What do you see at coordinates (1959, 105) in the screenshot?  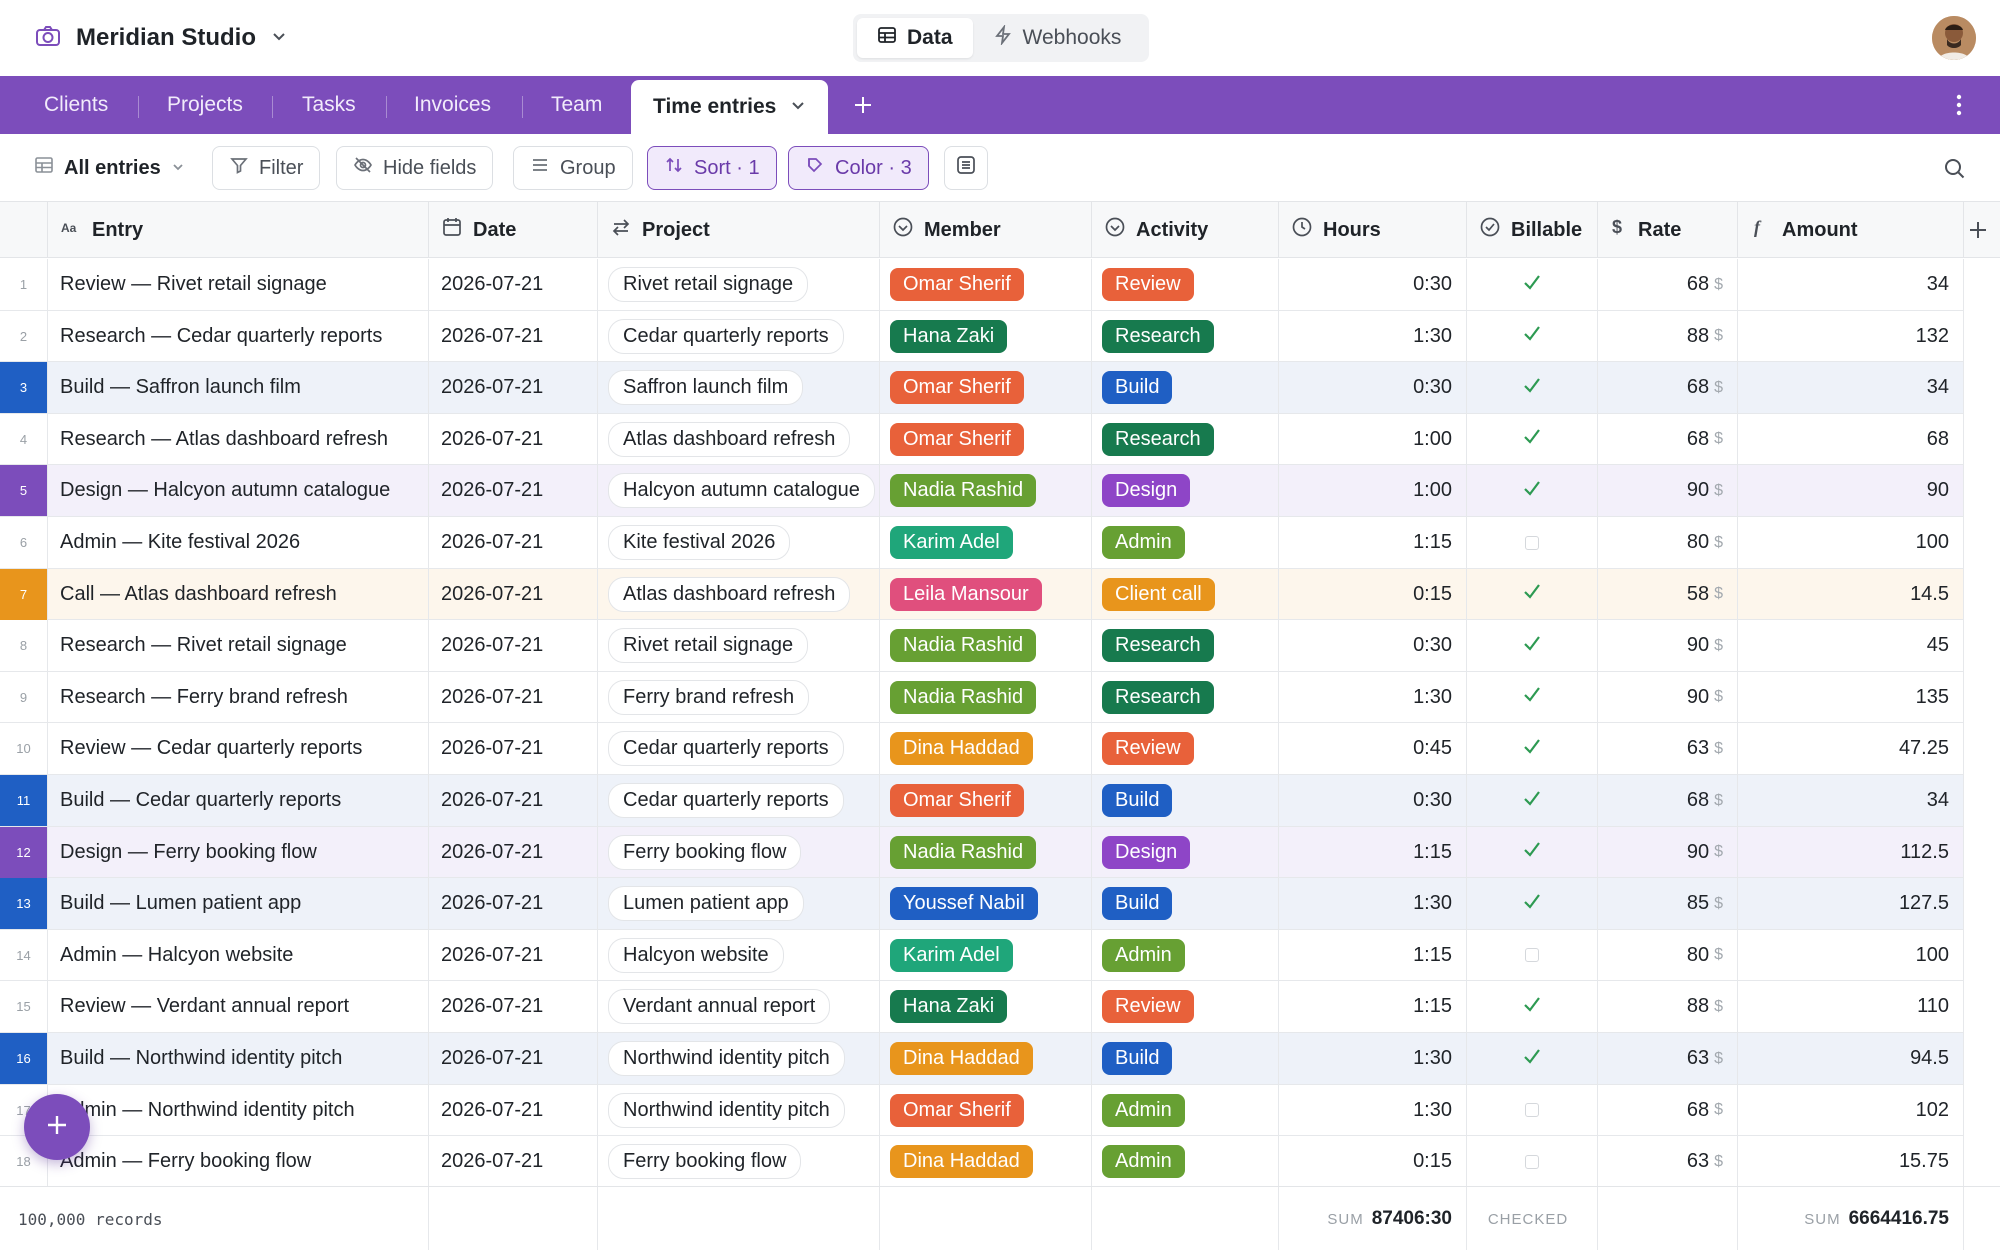 I see `more-vertical-icon` at bounding box center [1959, 105].